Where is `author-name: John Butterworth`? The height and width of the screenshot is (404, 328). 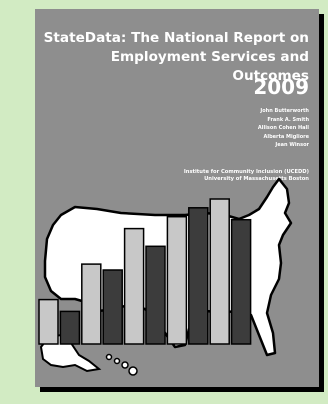 author-name: John Butterworth is located at coordinates (284, 111).